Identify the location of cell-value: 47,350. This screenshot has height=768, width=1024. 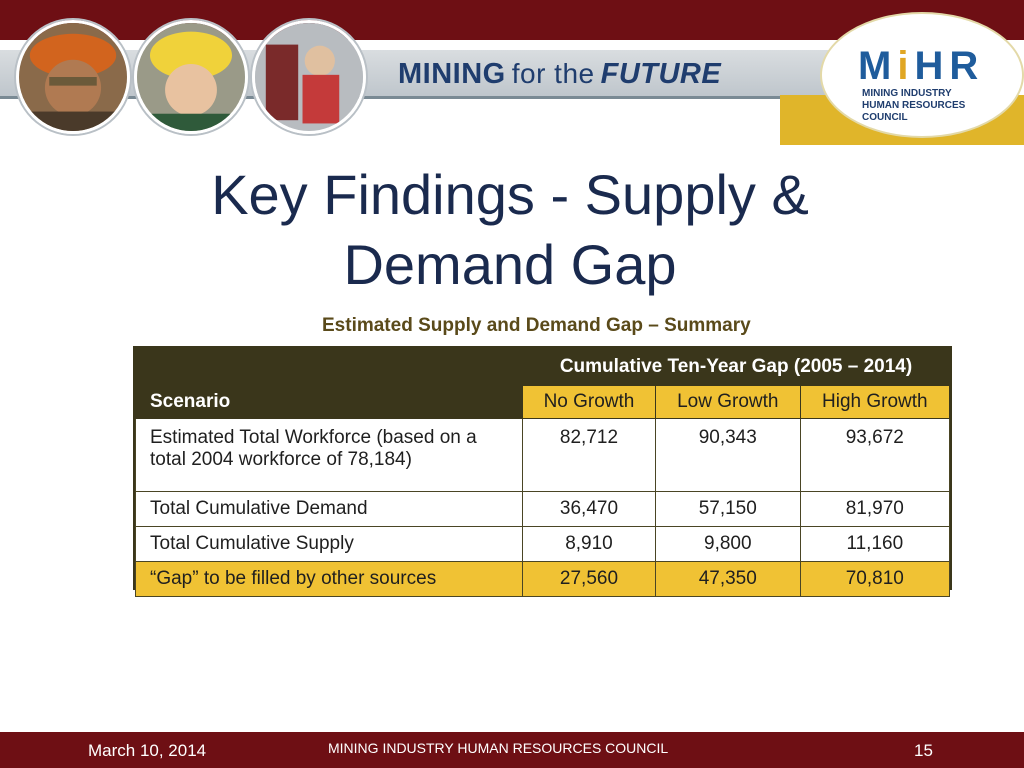
(727, 579).